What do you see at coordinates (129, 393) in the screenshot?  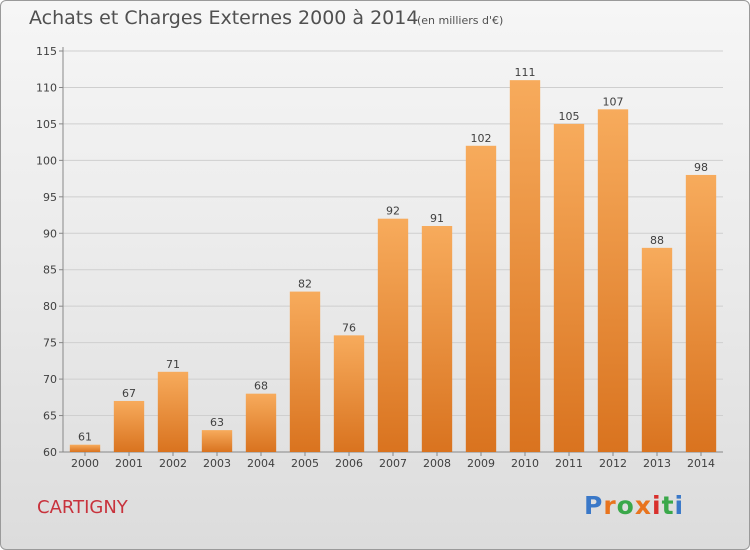 I see `bar-value-label: 67` at bounding box center [129, 393].